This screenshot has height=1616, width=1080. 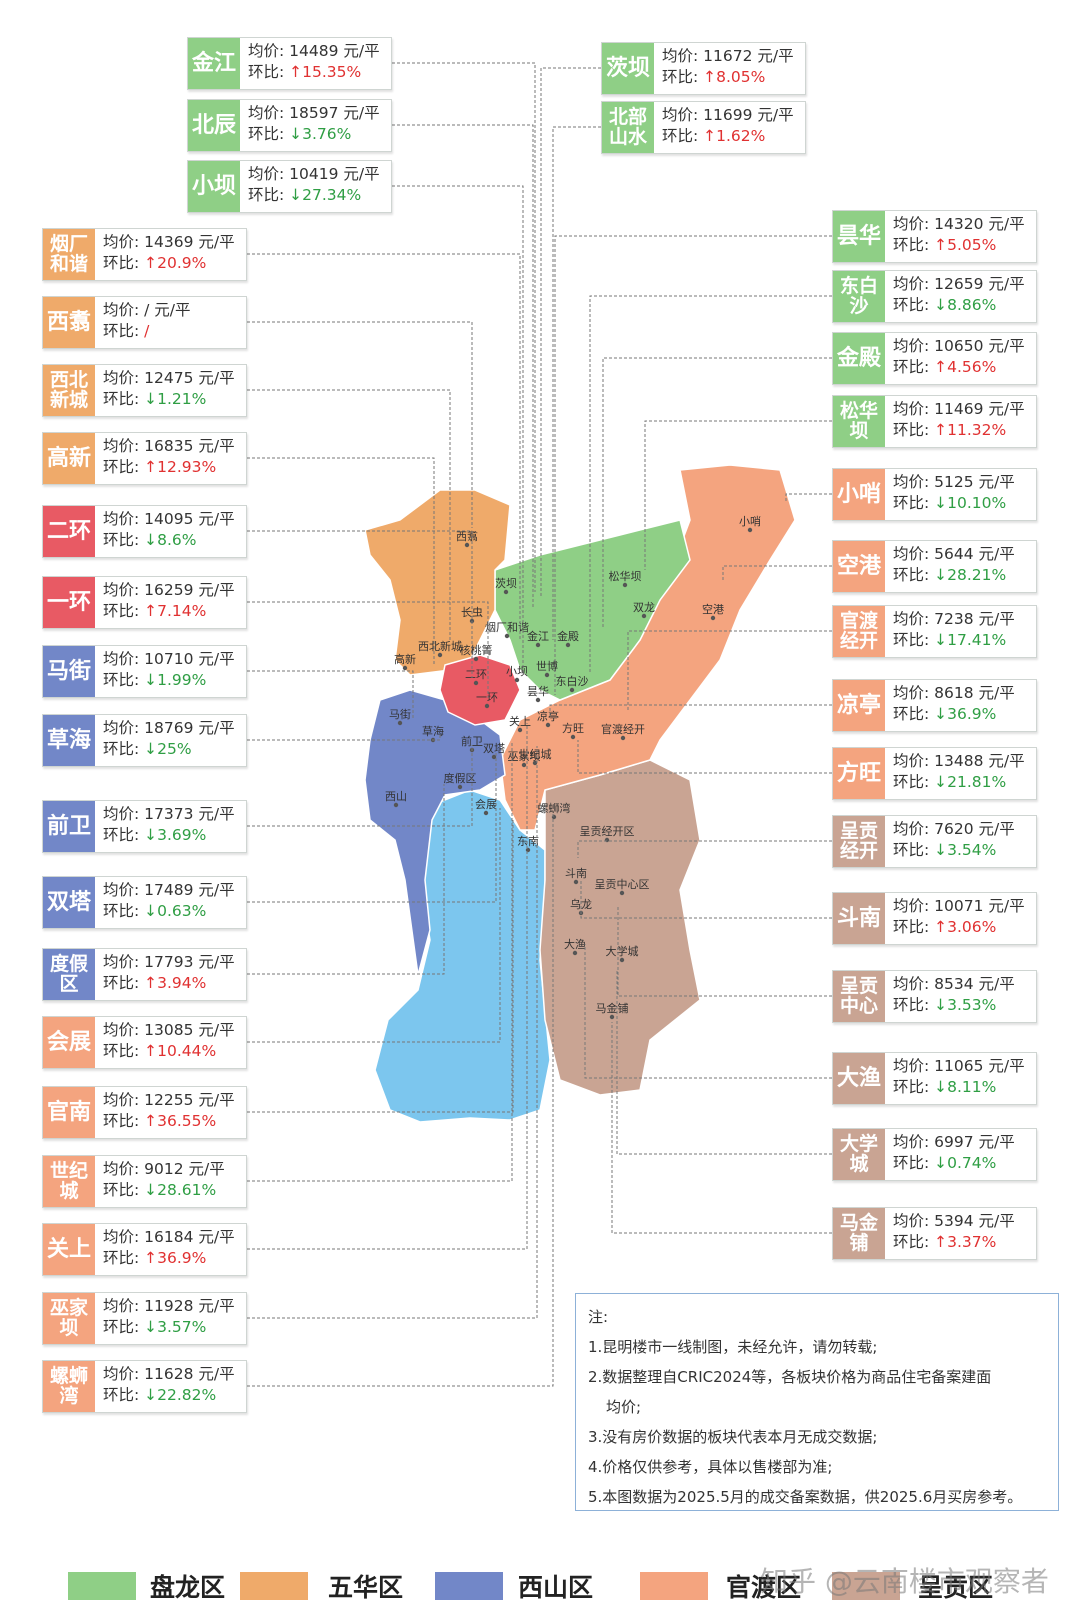 What do you see at coordinates (69, 322) in the screenshot?
I see `district-name-tag: 西翥` at bounding box center [69, 322].